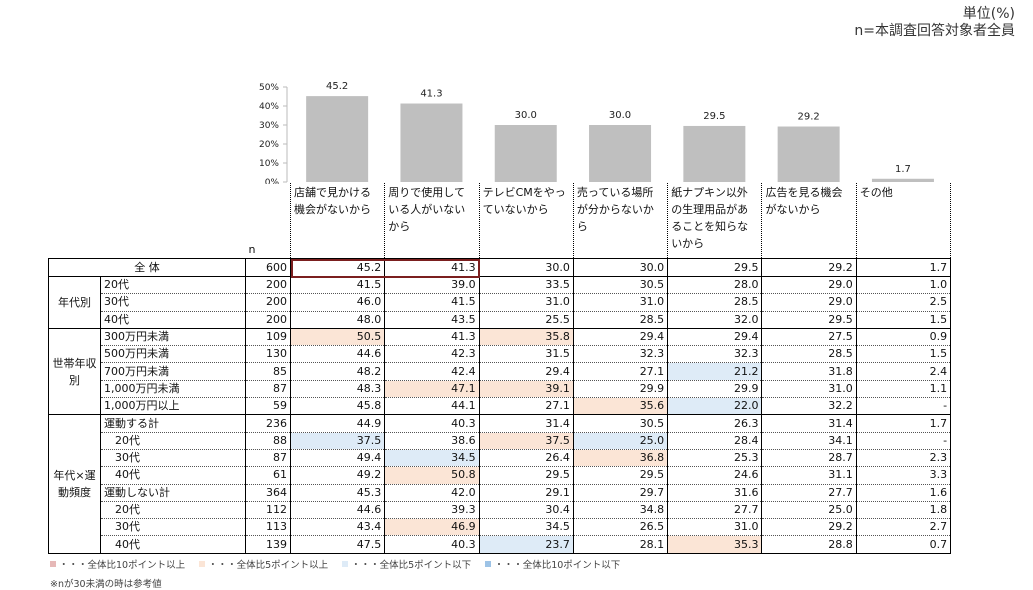  Describe the element at coordinates (903, 510) in the screenshot. I see `value-cell: 1.8` at that location.